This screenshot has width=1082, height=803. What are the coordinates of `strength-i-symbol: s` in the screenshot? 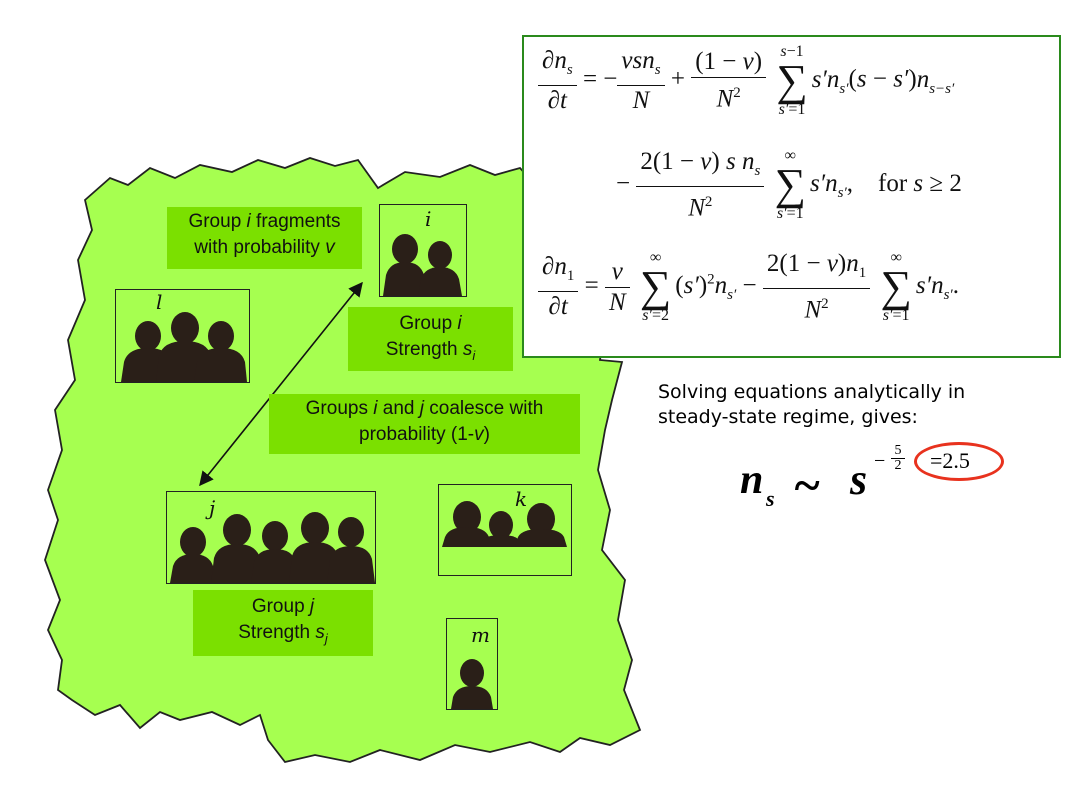 It's located at (467, 349).